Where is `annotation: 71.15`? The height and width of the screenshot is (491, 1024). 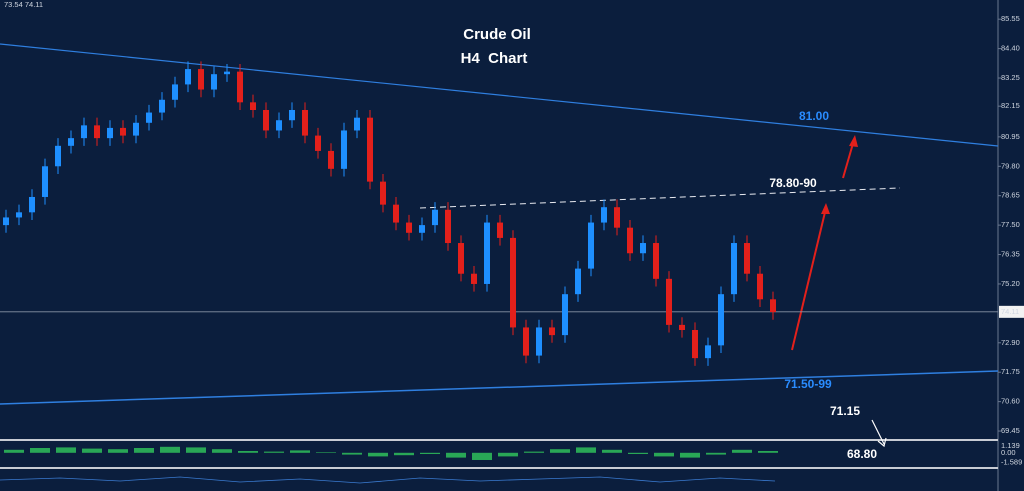
annotation: 71.15 is located at coordinates (845, 411).